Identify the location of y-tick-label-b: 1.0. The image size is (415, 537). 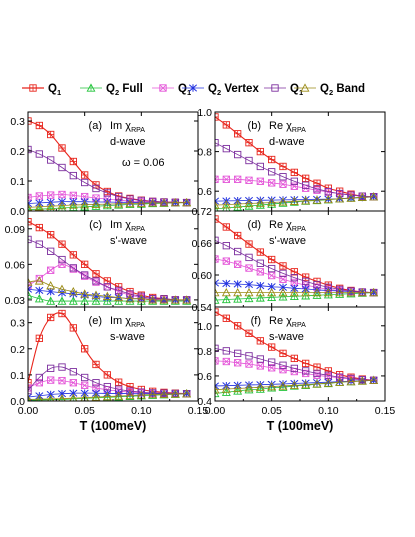
(204, 113).